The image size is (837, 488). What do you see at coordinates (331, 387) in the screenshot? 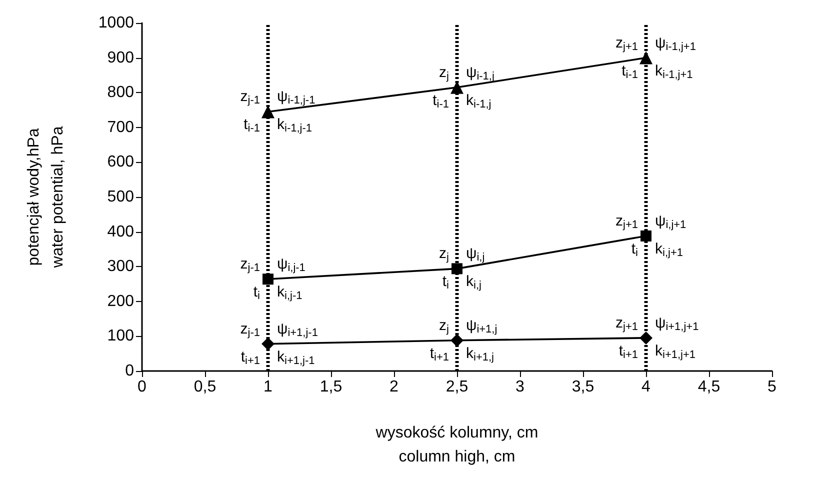
I see `x-tick-label: 1,5` at bounding box center [331, 387].